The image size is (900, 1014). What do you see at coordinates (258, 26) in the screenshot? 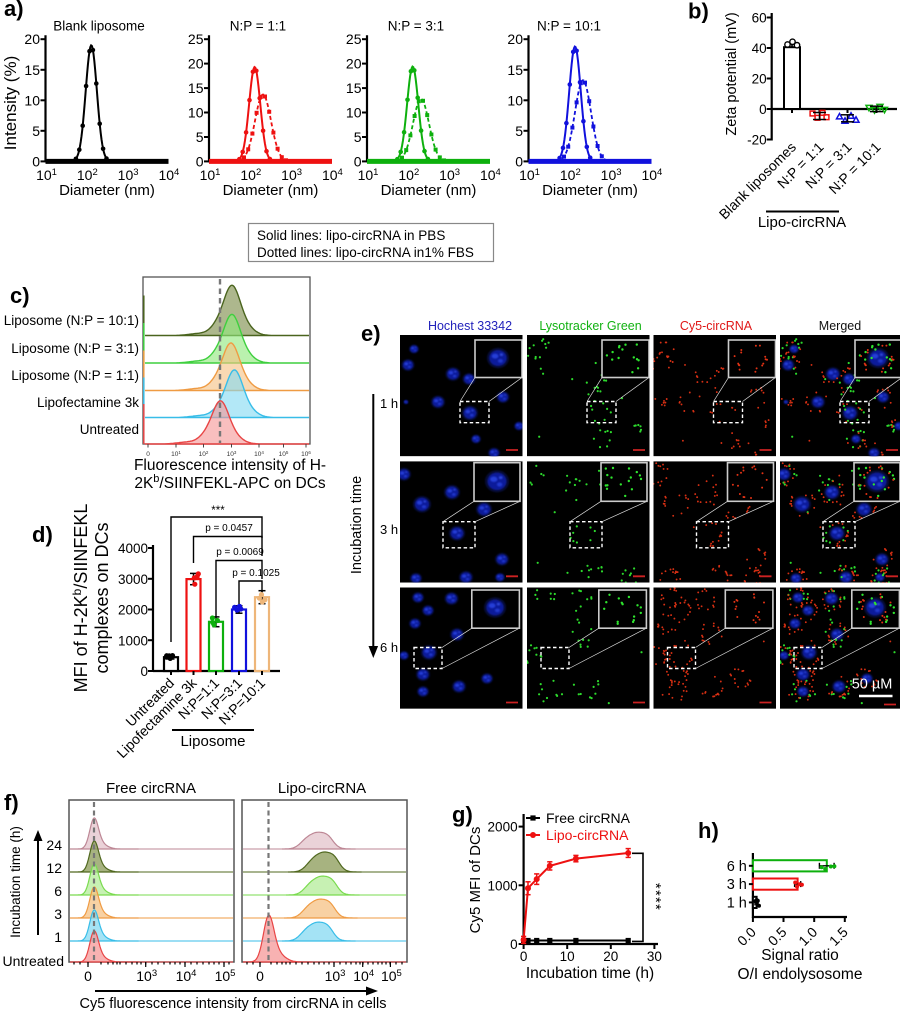
I see `svg-text: N:P = 1:1` at bounding box center [258, 26].